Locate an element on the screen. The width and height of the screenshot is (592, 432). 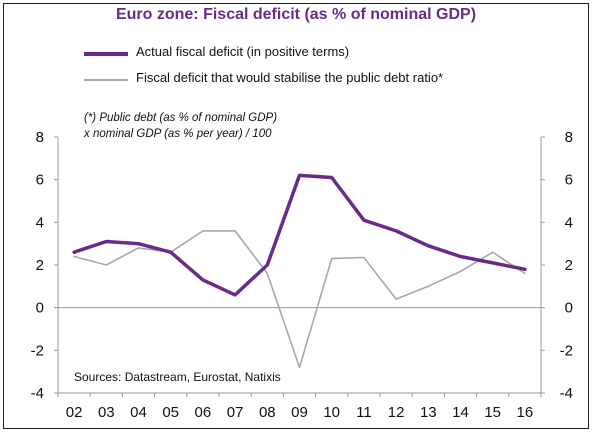
y-tick-label-left: 2 is located at coordinates (40, 265).